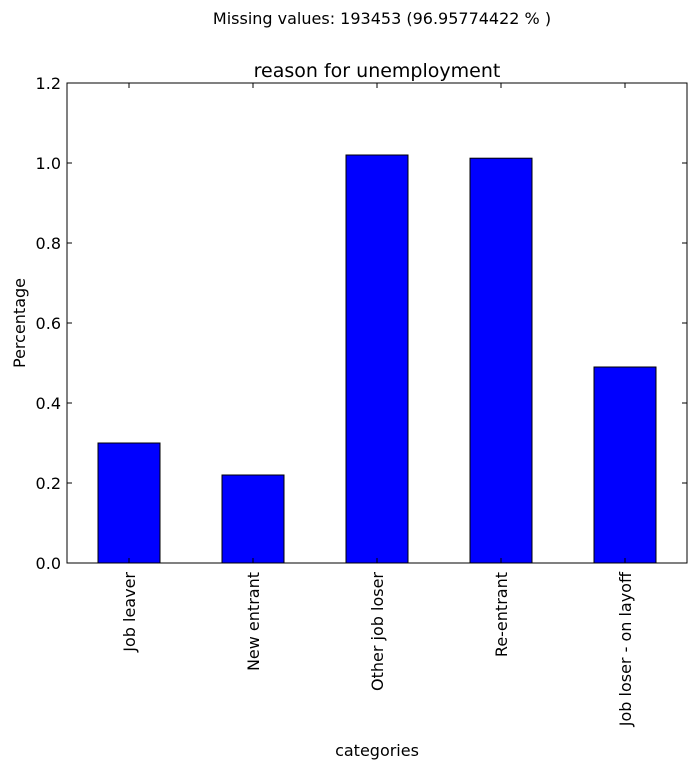  I want to click on y-tick-label: 0.4, so click(48, 403).